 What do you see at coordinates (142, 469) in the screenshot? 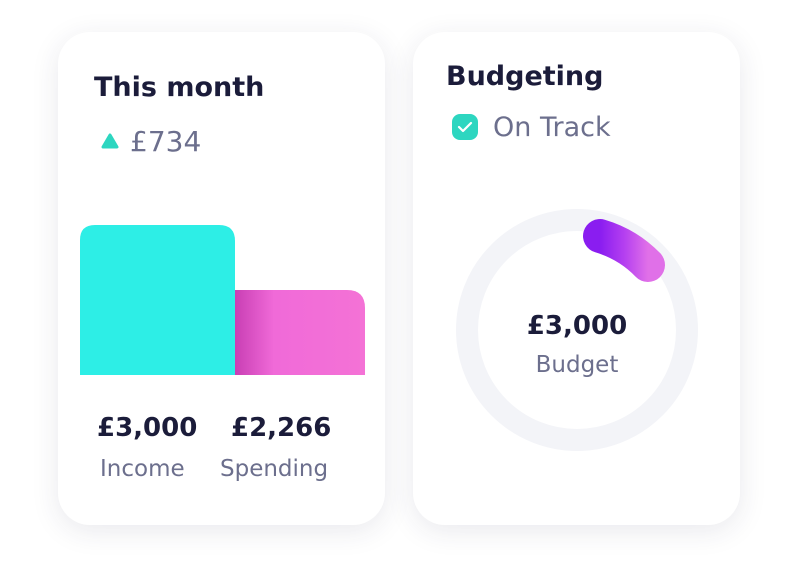
I see `income-label: Income` at bounding box center [142, 469].